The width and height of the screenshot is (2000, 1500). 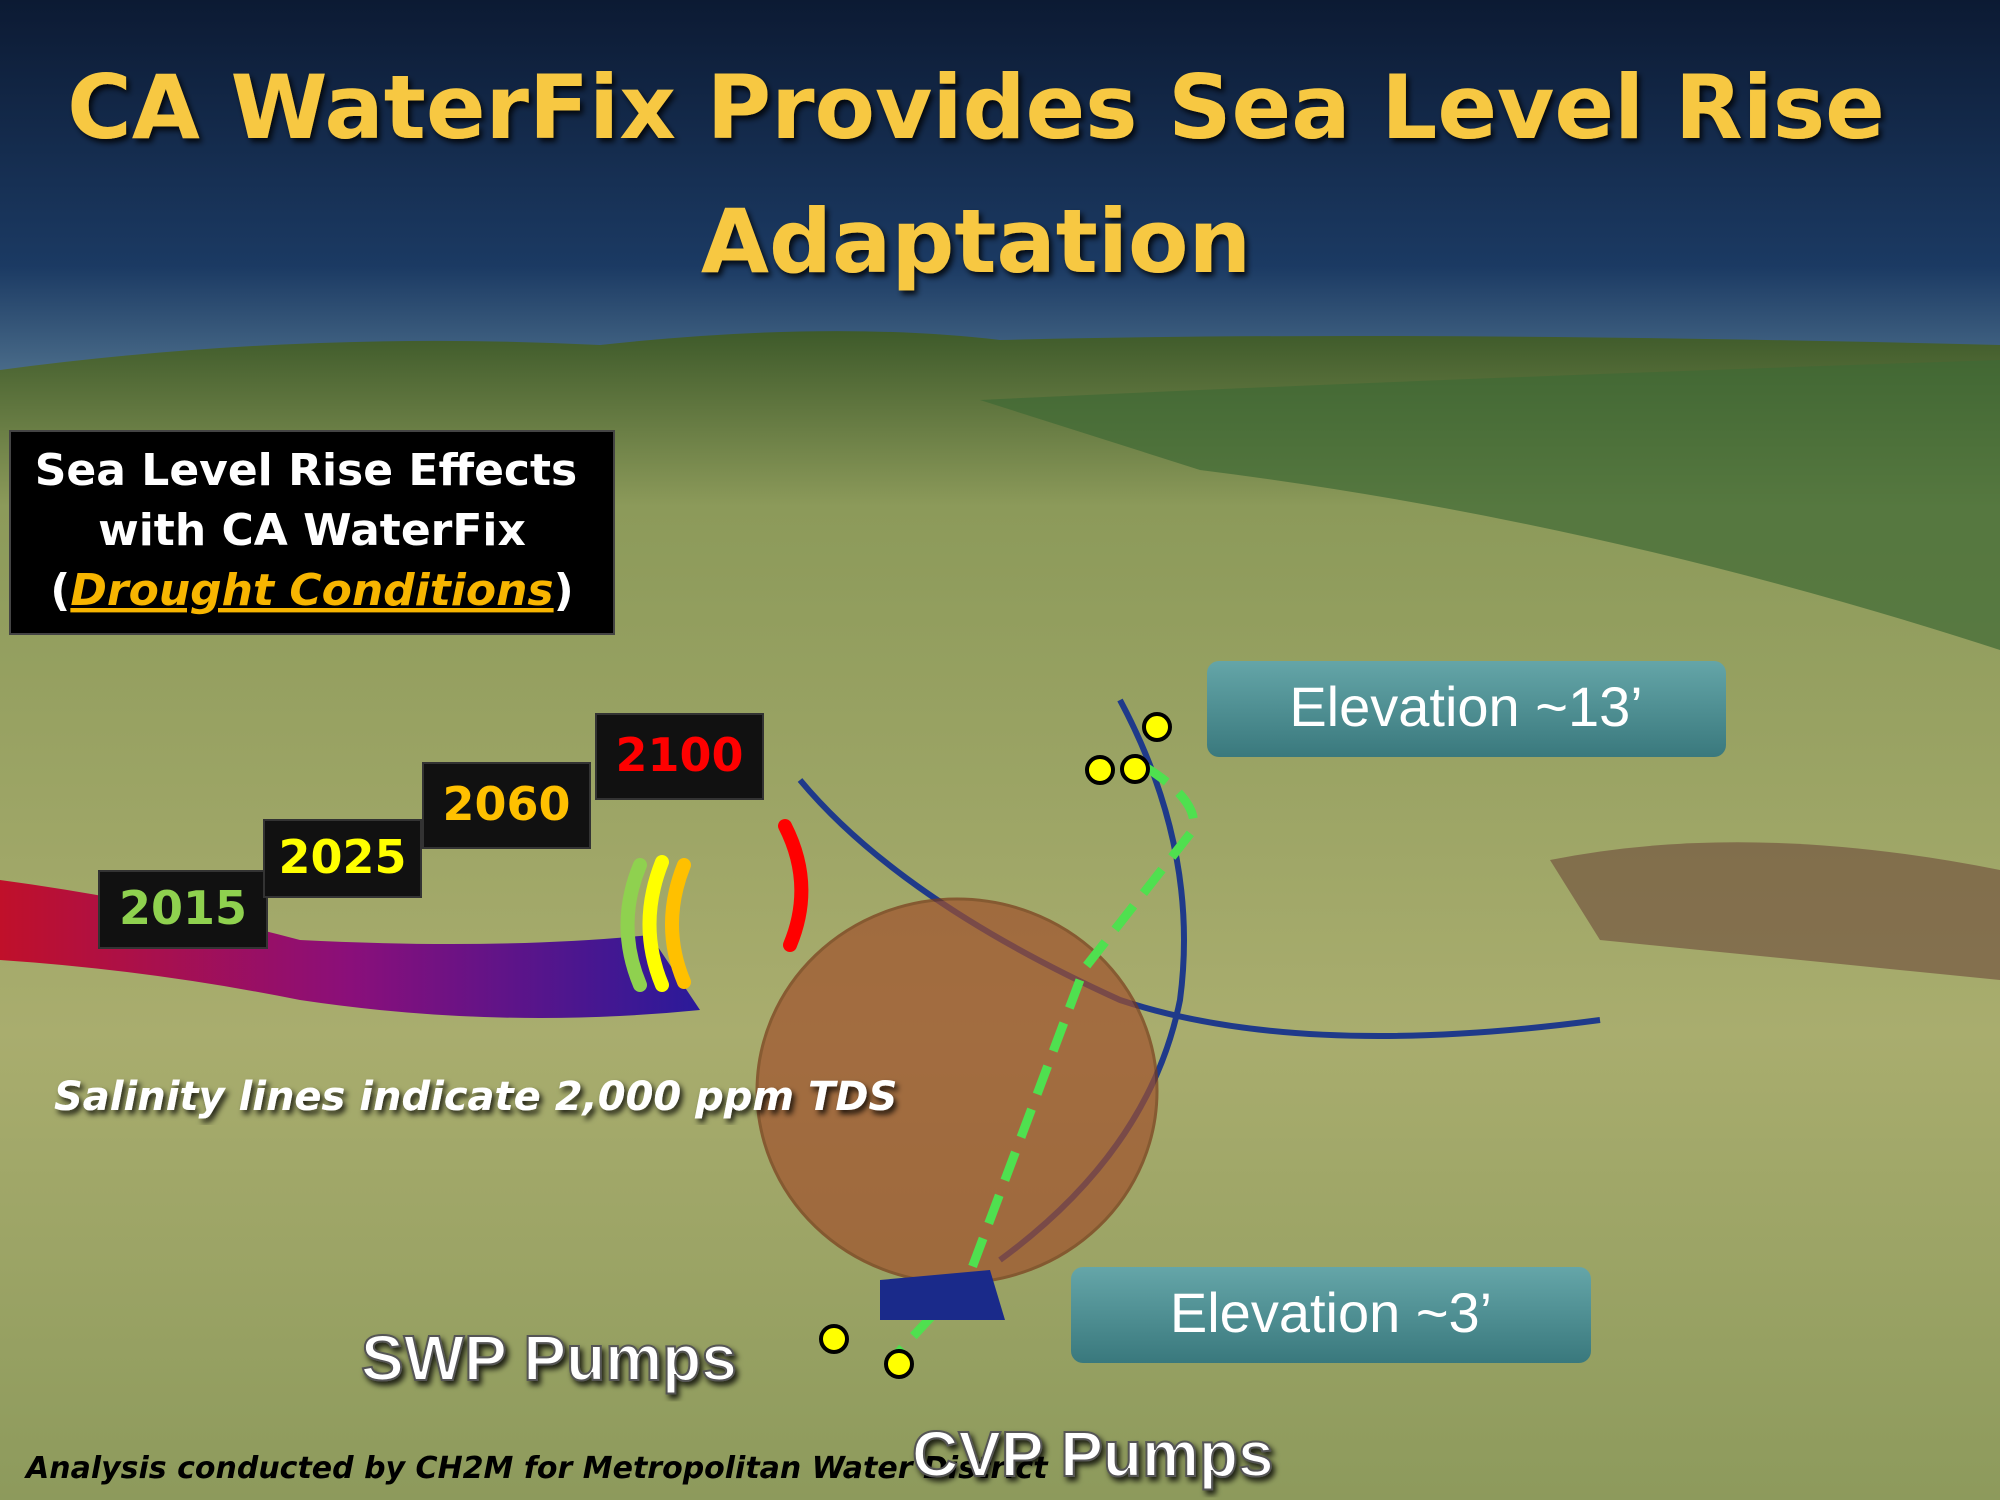 I want to click on legend-line: (Drought Conditions), so click(x=311, y=590).